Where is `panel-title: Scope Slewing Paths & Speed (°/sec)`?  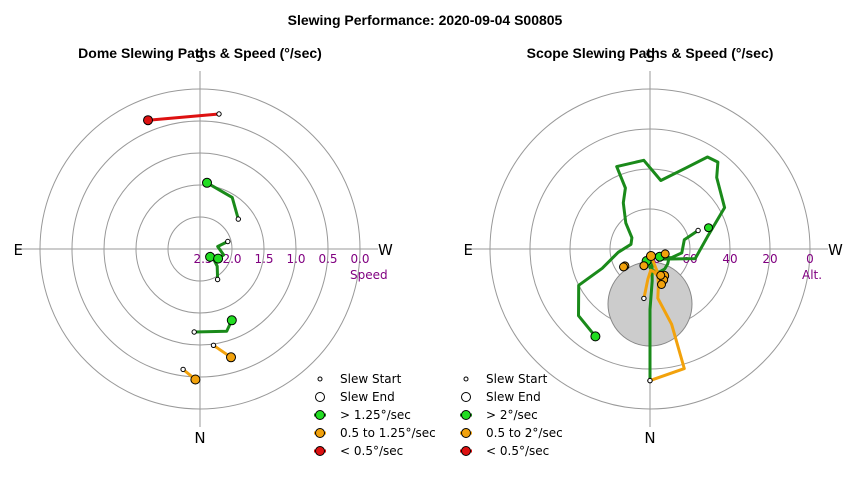
panel-title: Scope Slewing Paths & Speed (°/sec) is located at coordinates (650, 53).